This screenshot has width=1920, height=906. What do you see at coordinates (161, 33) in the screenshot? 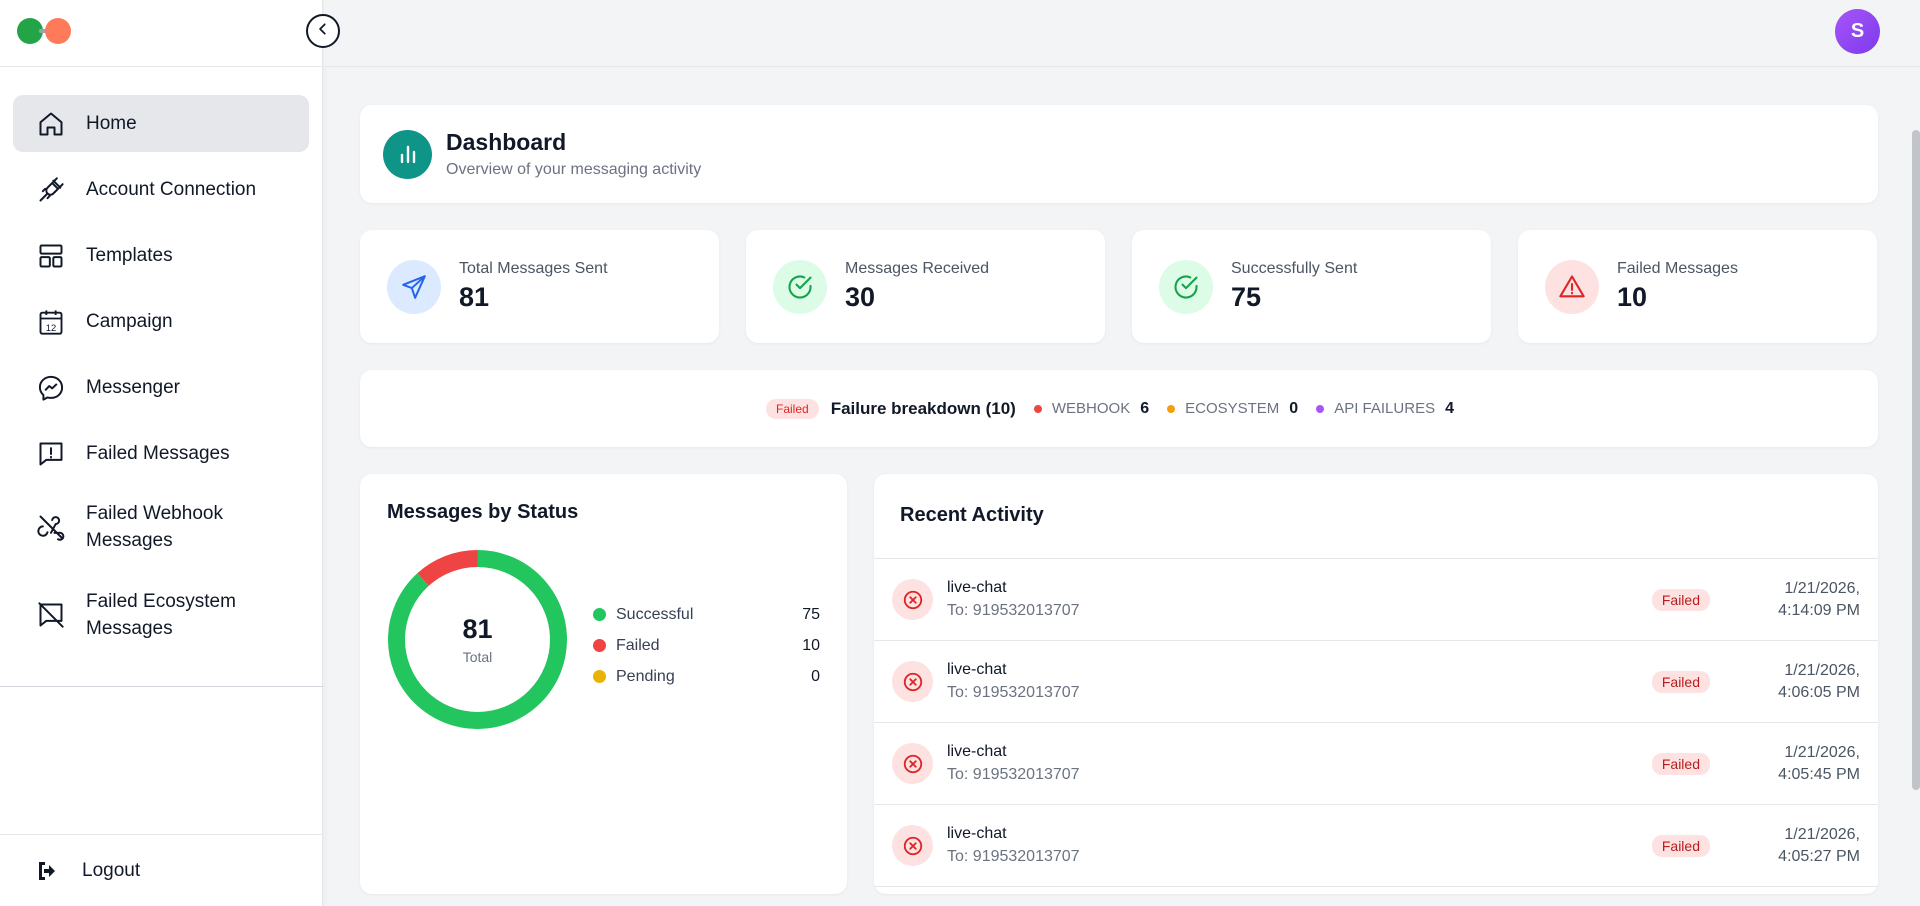
I see `brand-area` at bounding box center [161, 33].